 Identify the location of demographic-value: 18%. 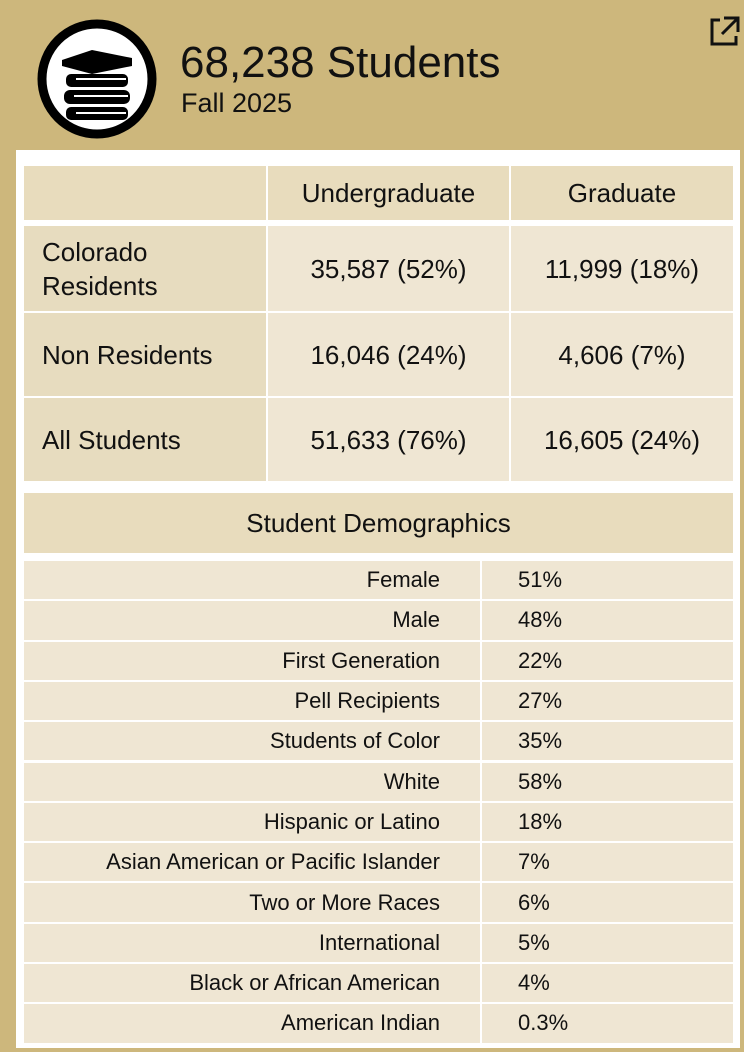
(607, 822).